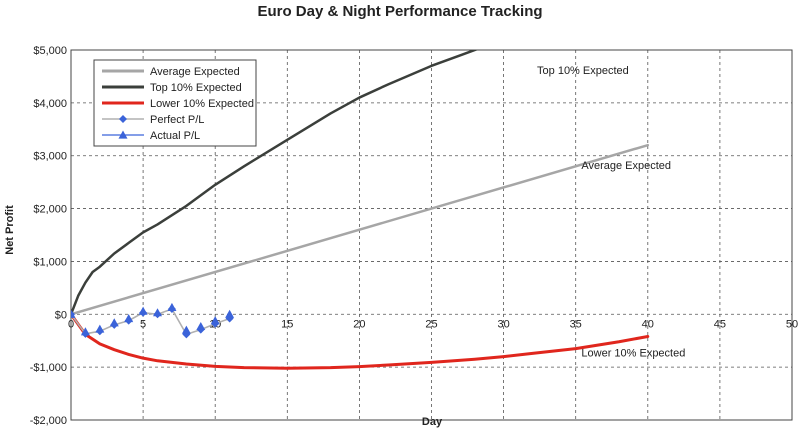  What do you see at coordinates (202, 104) in the screenshot?
I see `legend-label: Lower 10% Expected` at bounding box center [202, 104].